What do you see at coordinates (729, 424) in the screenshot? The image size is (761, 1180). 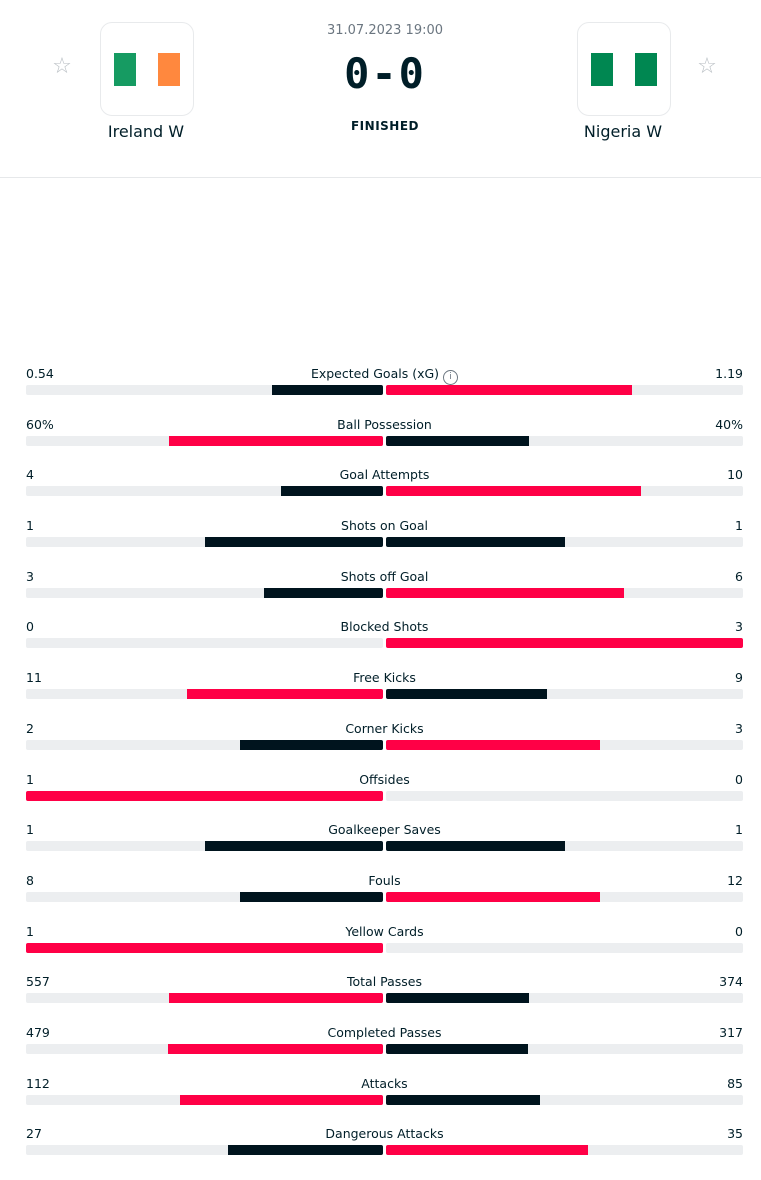 I see `stat-away-value: 40%` at bounding box center [729, 424].